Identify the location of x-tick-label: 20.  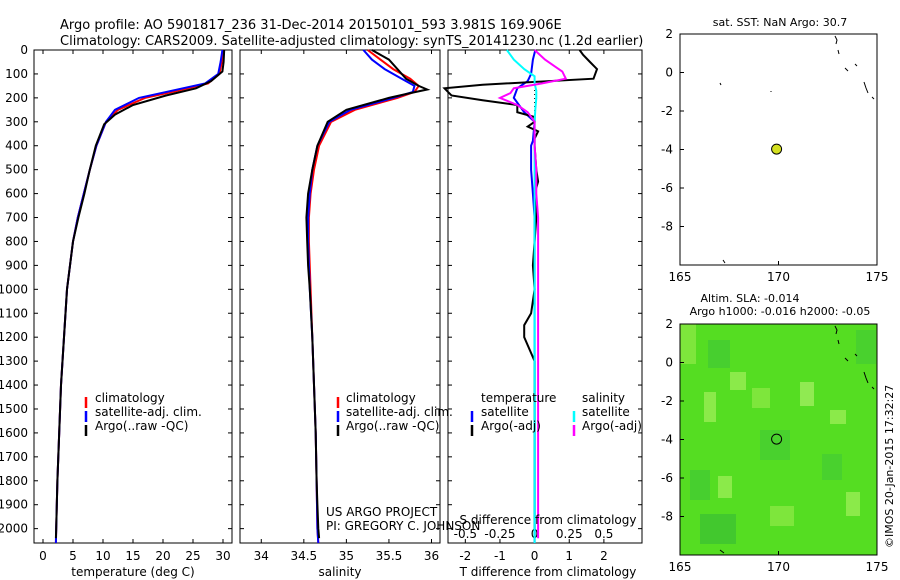
(162, 556).